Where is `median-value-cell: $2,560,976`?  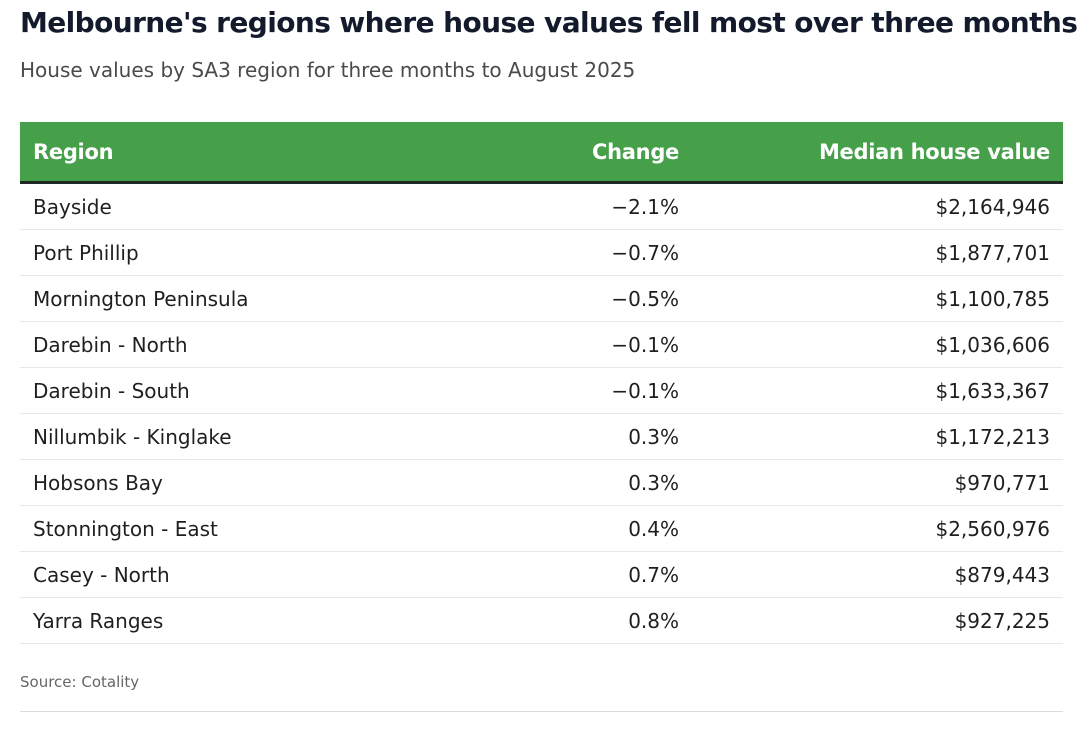 median-value-cell: $2,560,976 is located at coordinates (877, 528).